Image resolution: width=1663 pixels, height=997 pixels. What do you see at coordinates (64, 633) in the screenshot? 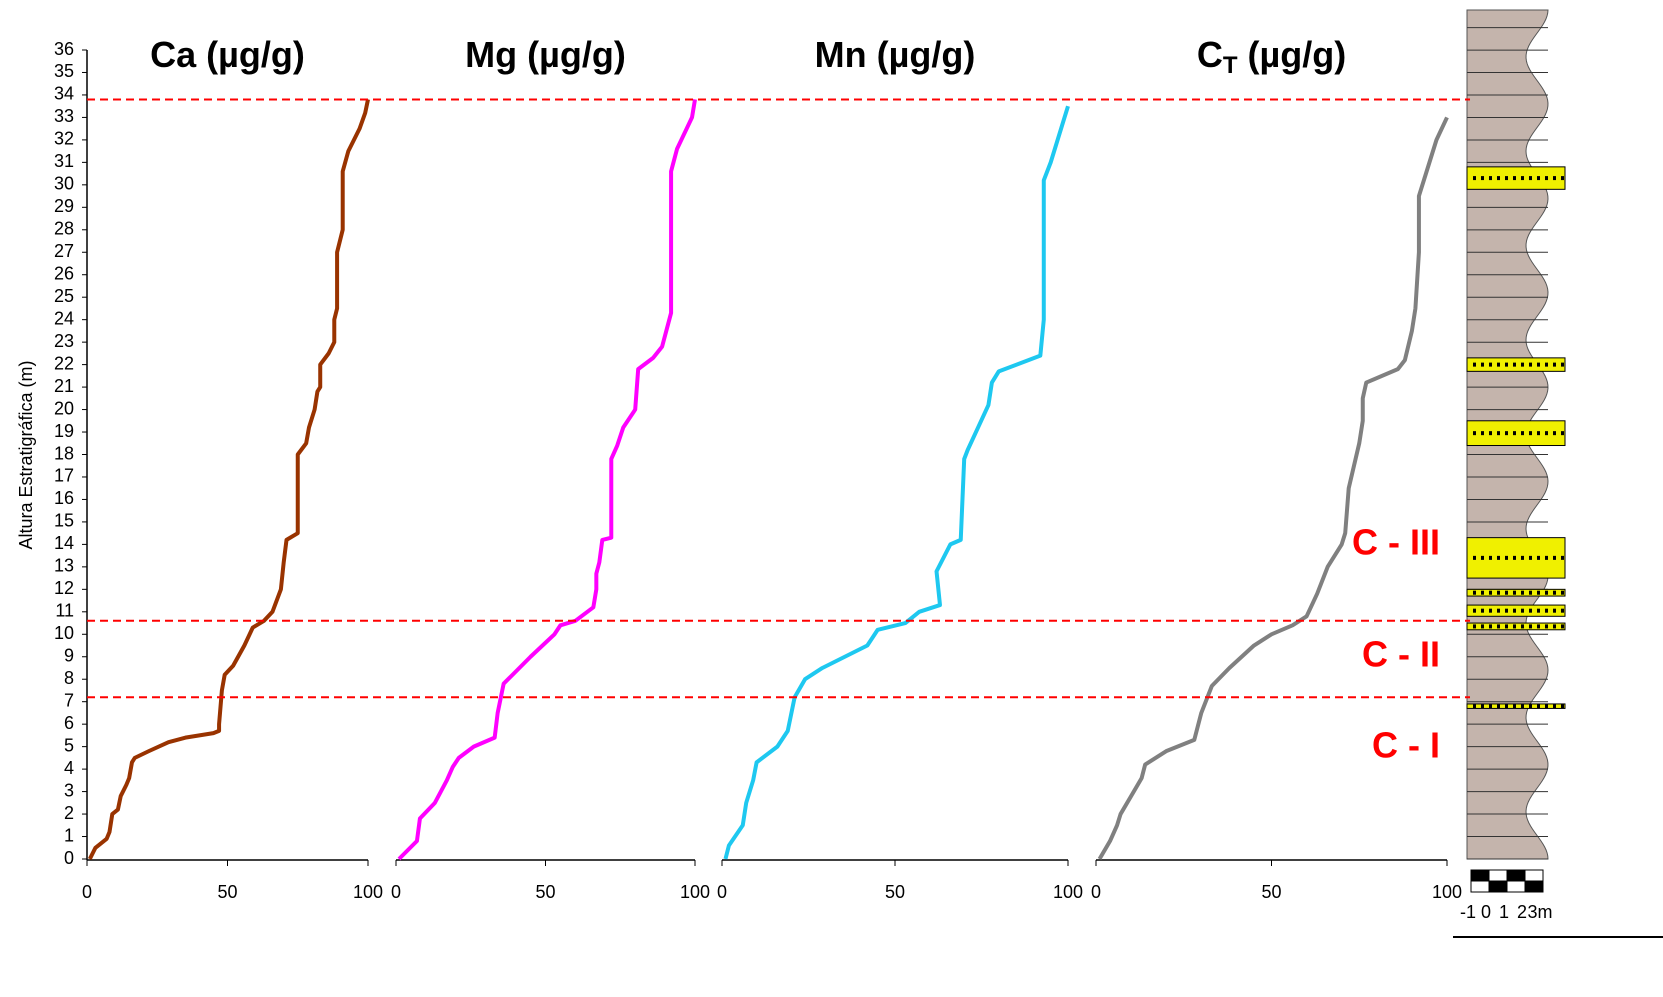
I see `y-tick-label: 10` at bounding box center [64, 633].